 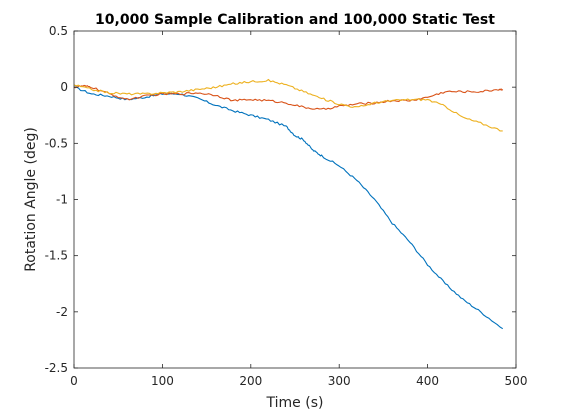 I want to click on x-tick-label: 0, so click(x=74, y=381).